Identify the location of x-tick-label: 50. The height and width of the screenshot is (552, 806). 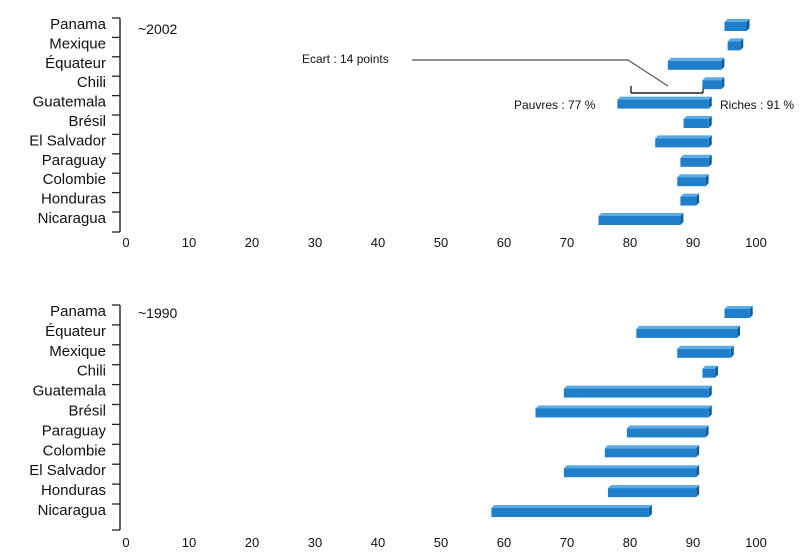
(441, 242).